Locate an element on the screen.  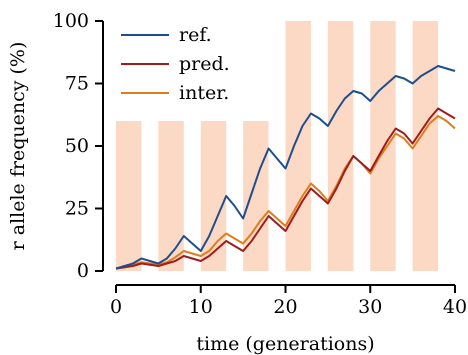
x-tick-label: 40 is located at coordinates (455, 307).